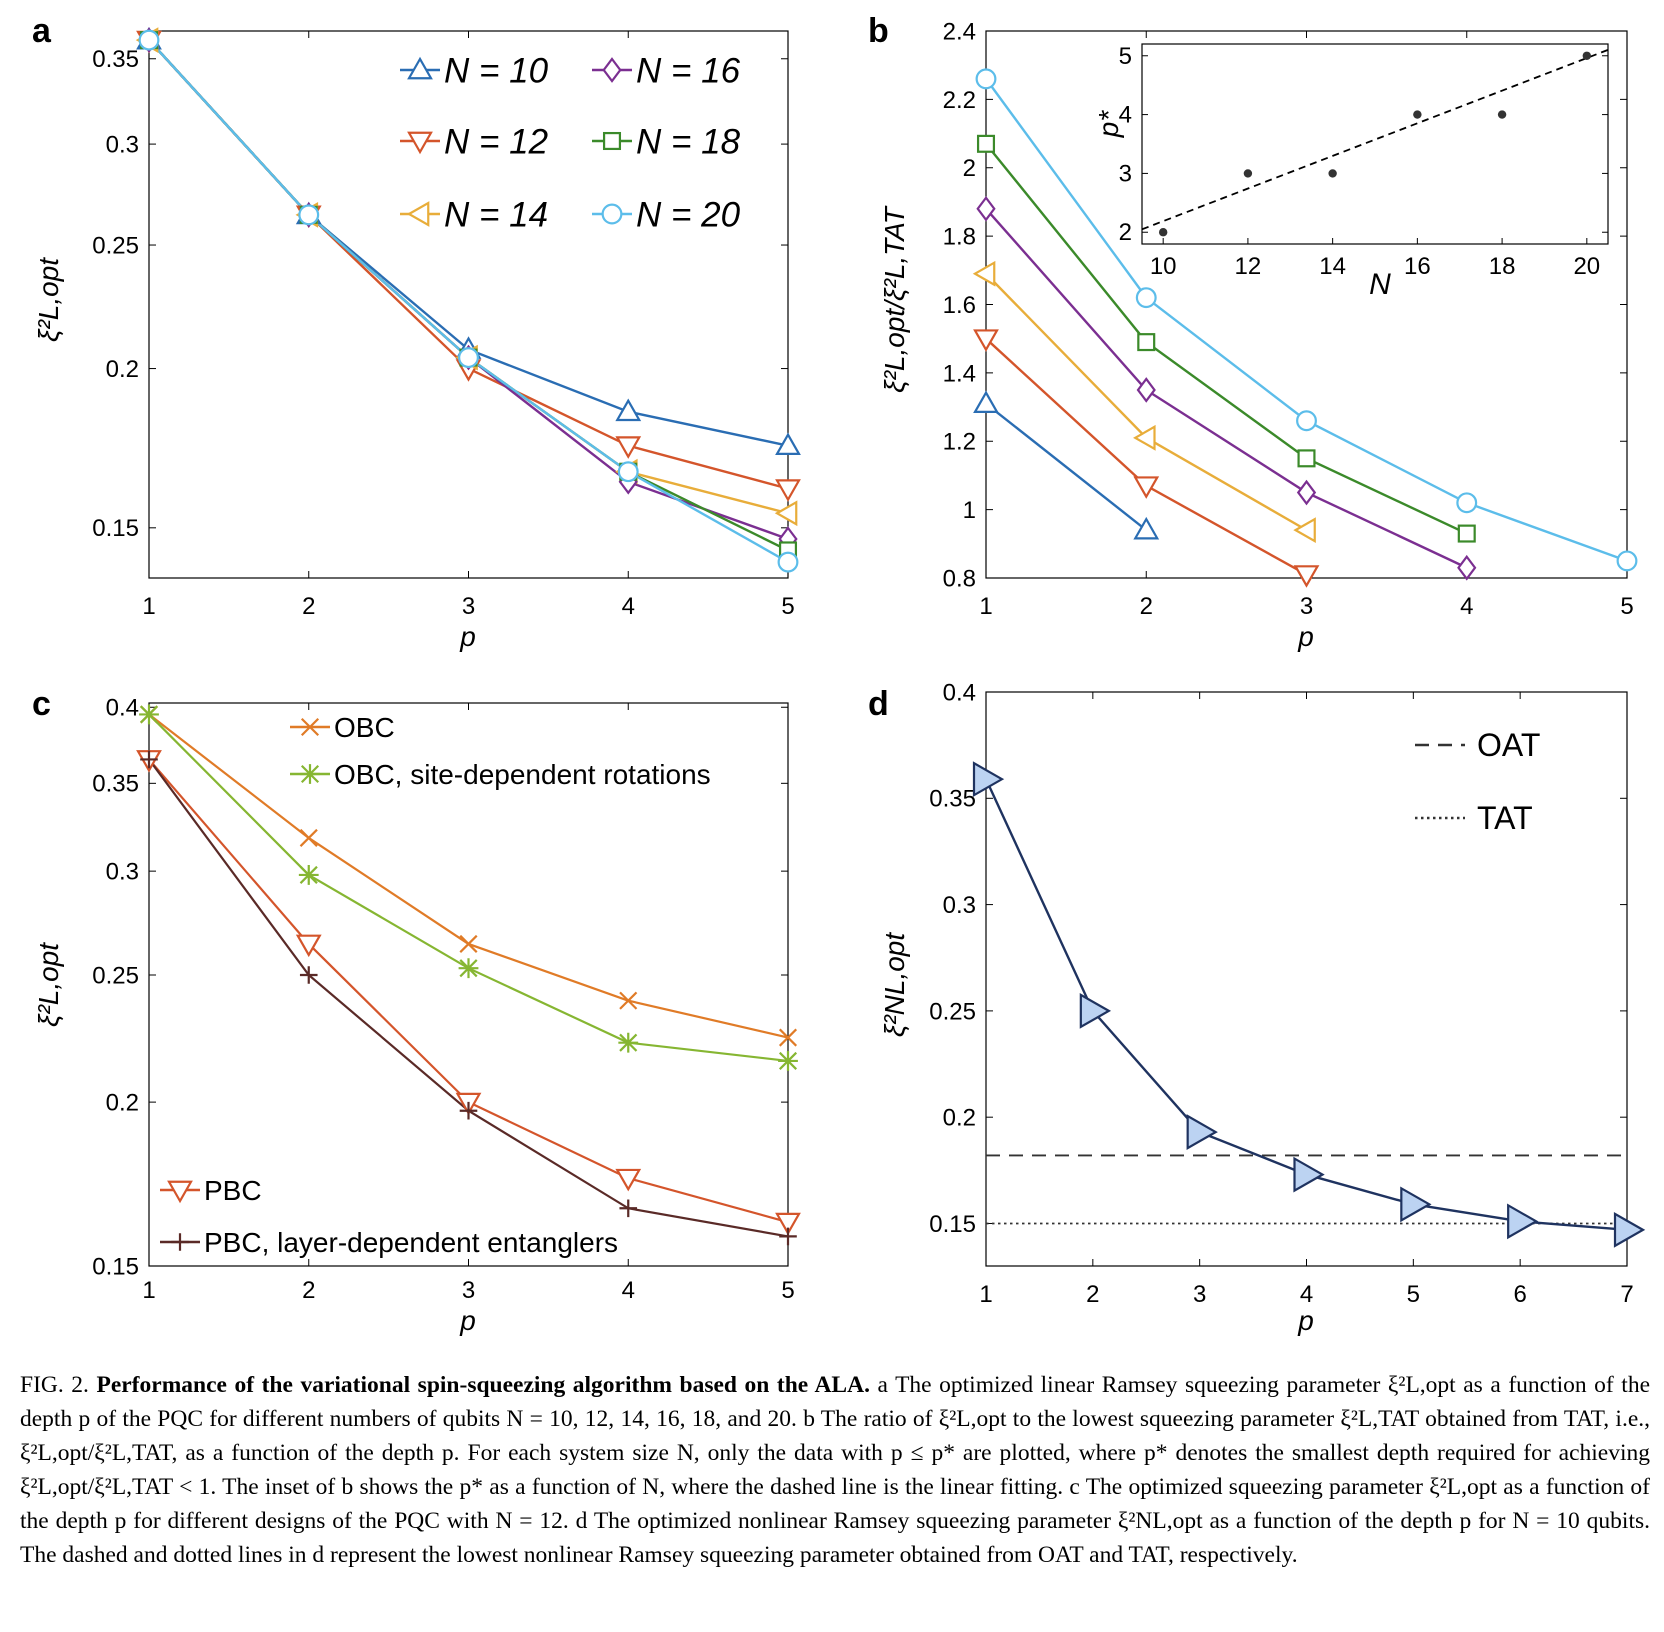  Describe the element at coordinates (1248, 266) in the screenshot. I see `inset-x-tick-label: 12` at that location.